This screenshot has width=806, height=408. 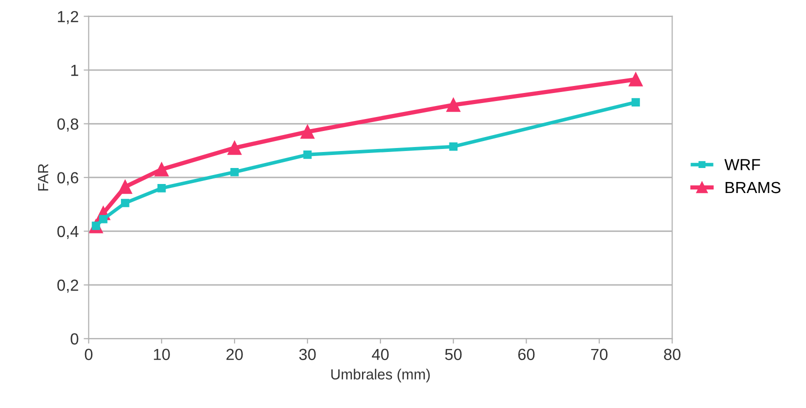 I want to click on y-tick-label: 0,2, so click(x=67, y=286).